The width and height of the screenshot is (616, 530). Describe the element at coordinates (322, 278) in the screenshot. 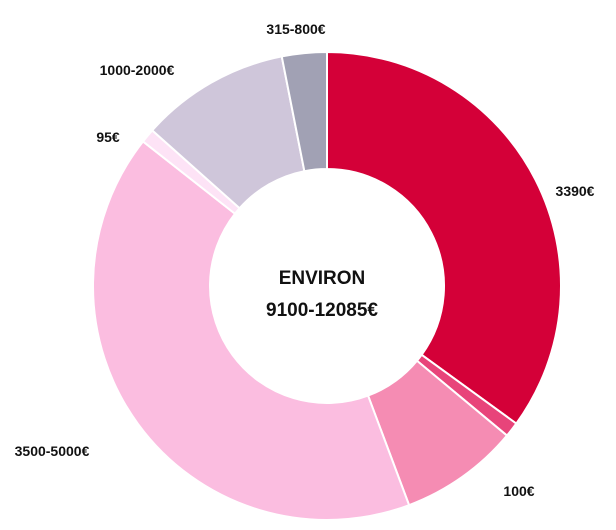

I see `center-title: ENVIRON` at that location.